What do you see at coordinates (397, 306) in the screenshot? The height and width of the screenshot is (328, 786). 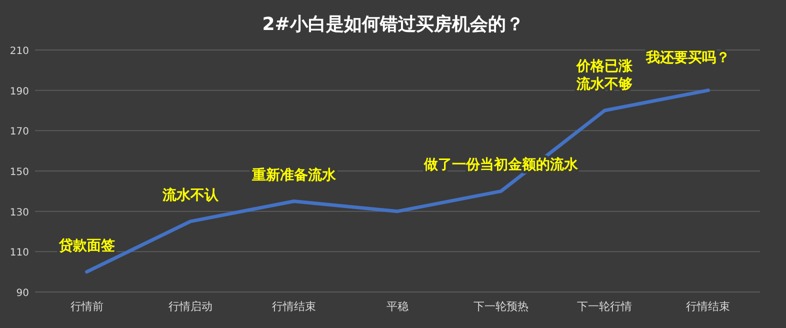 I see `x-tick-label: 平稳` at bounding box center [397, 306].